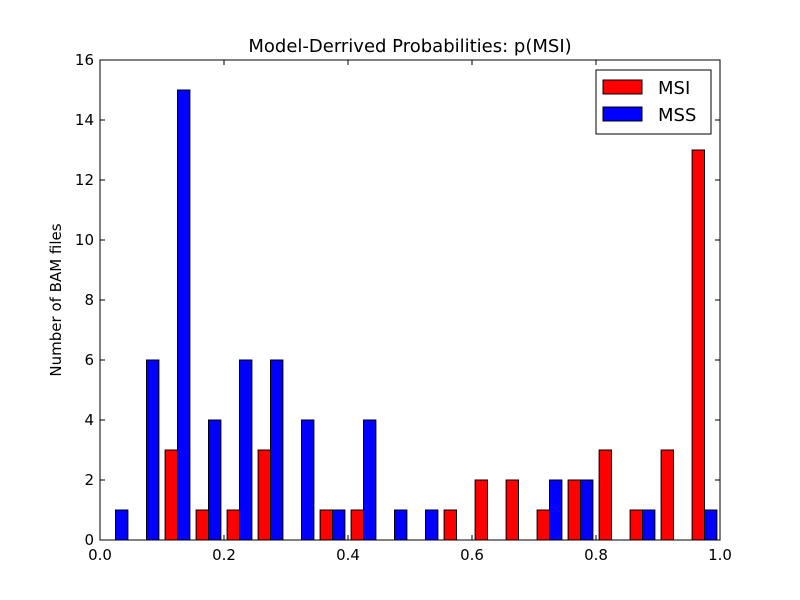 The image size is (800, 600). What do you see at coordinates (89, 420) in the screenshot?
I see `y-tick-label: 4` at bounding box center [89, 420].